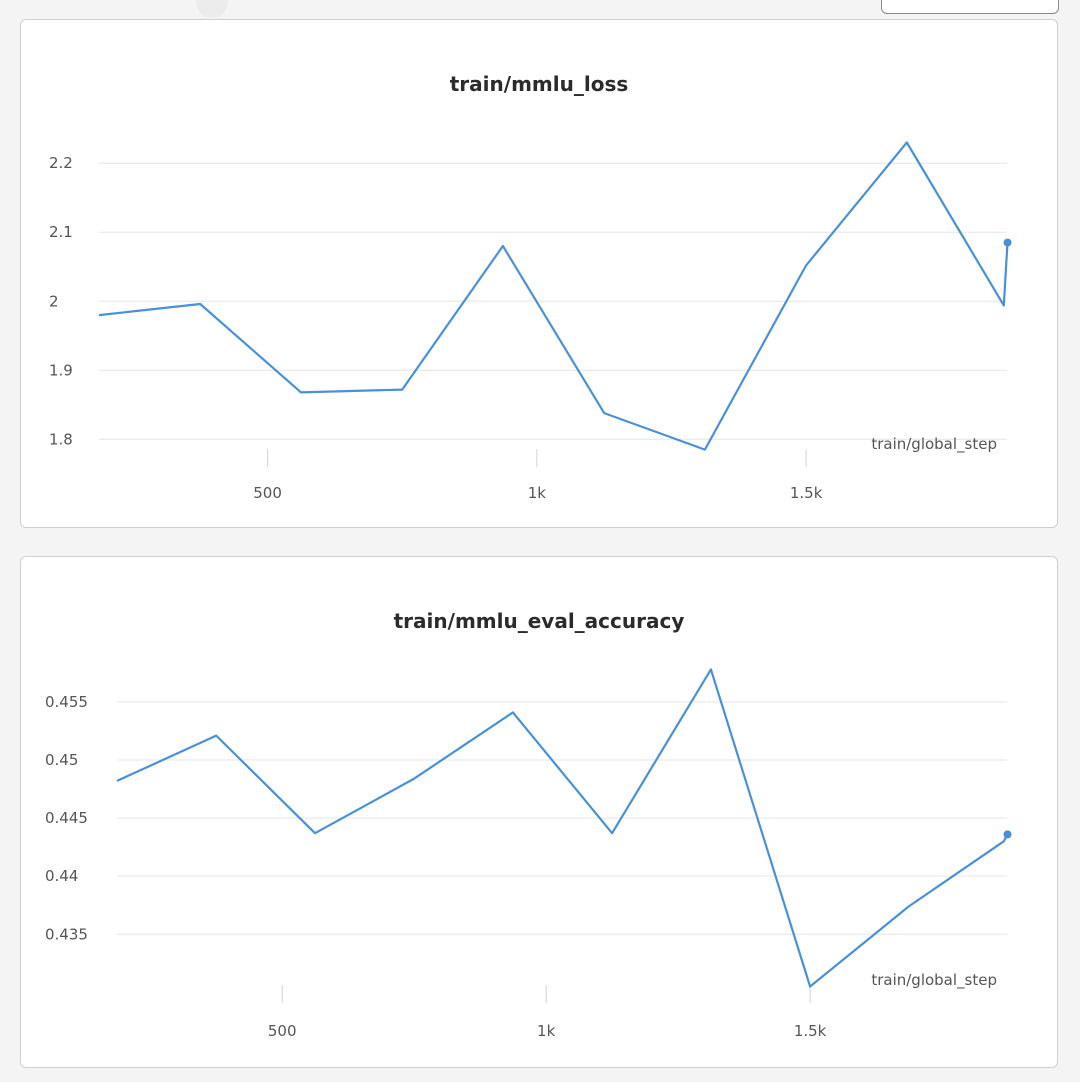 The height and width of the screenshot is (1082, 1080). I want to click on y-tick-label: 0.435, so click(66, 934).